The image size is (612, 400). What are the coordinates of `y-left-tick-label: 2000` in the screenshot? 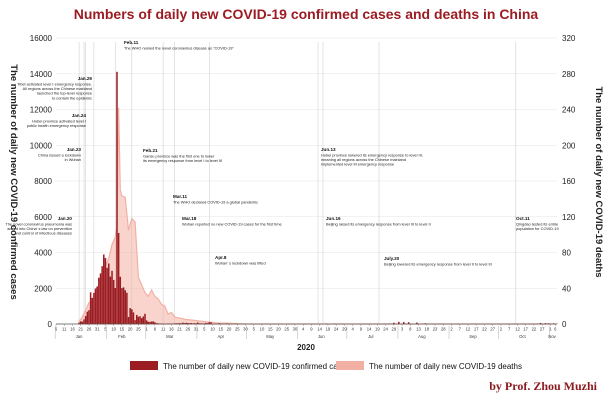 It's located at (43, 288).